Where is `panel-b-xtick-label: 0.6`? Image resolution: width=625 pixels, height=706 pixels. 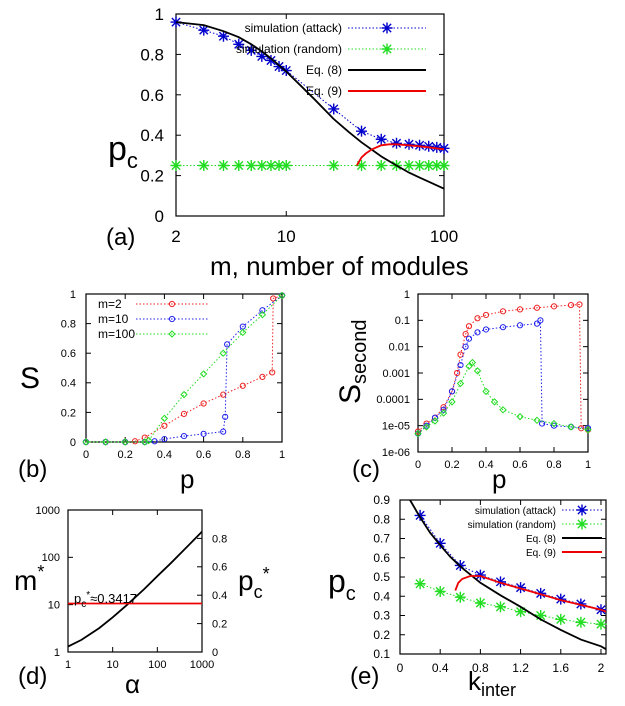
panel-b-xtick-label: 0.6 is located at coordinates (203, 455).